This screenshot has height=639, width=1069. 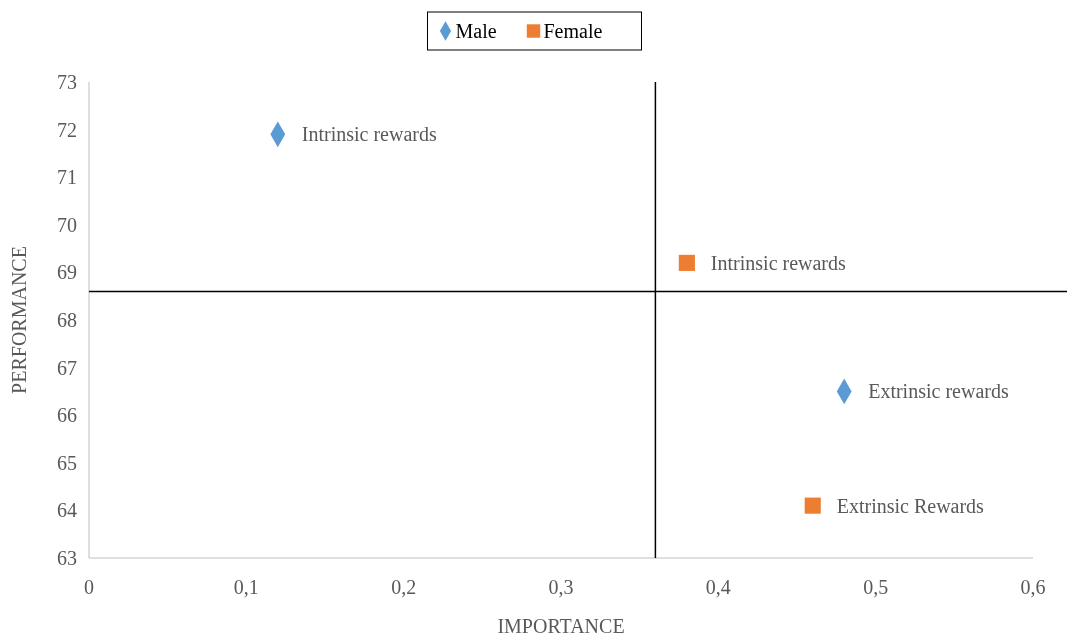 What do you see at coordinates (67, 224) in the screenshot?
I see `y-tick-label: 70` at bounding box center [67, 224].